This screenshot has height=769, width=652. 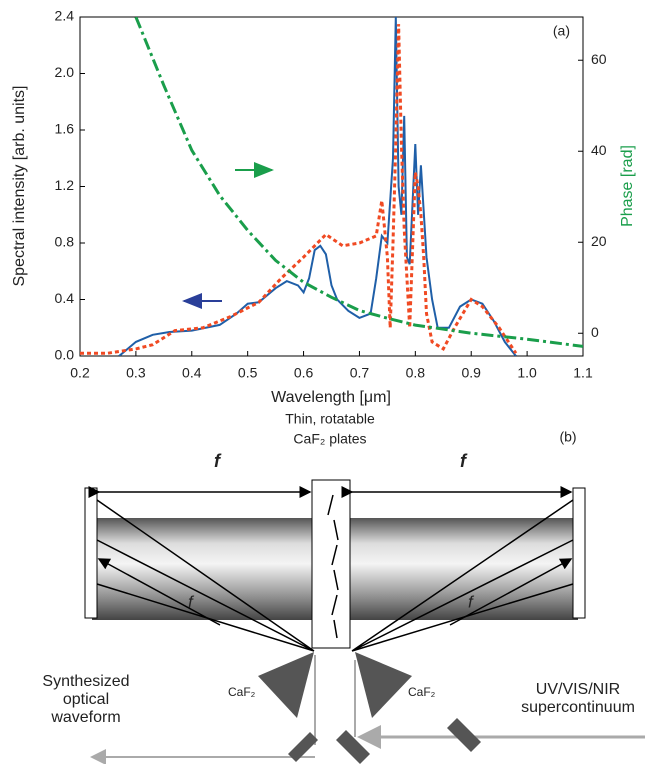 What do you see at coordinates (599, 241) in the screenshot?
I see `y2-tick-label: 20` at bounding box center [599, 241].